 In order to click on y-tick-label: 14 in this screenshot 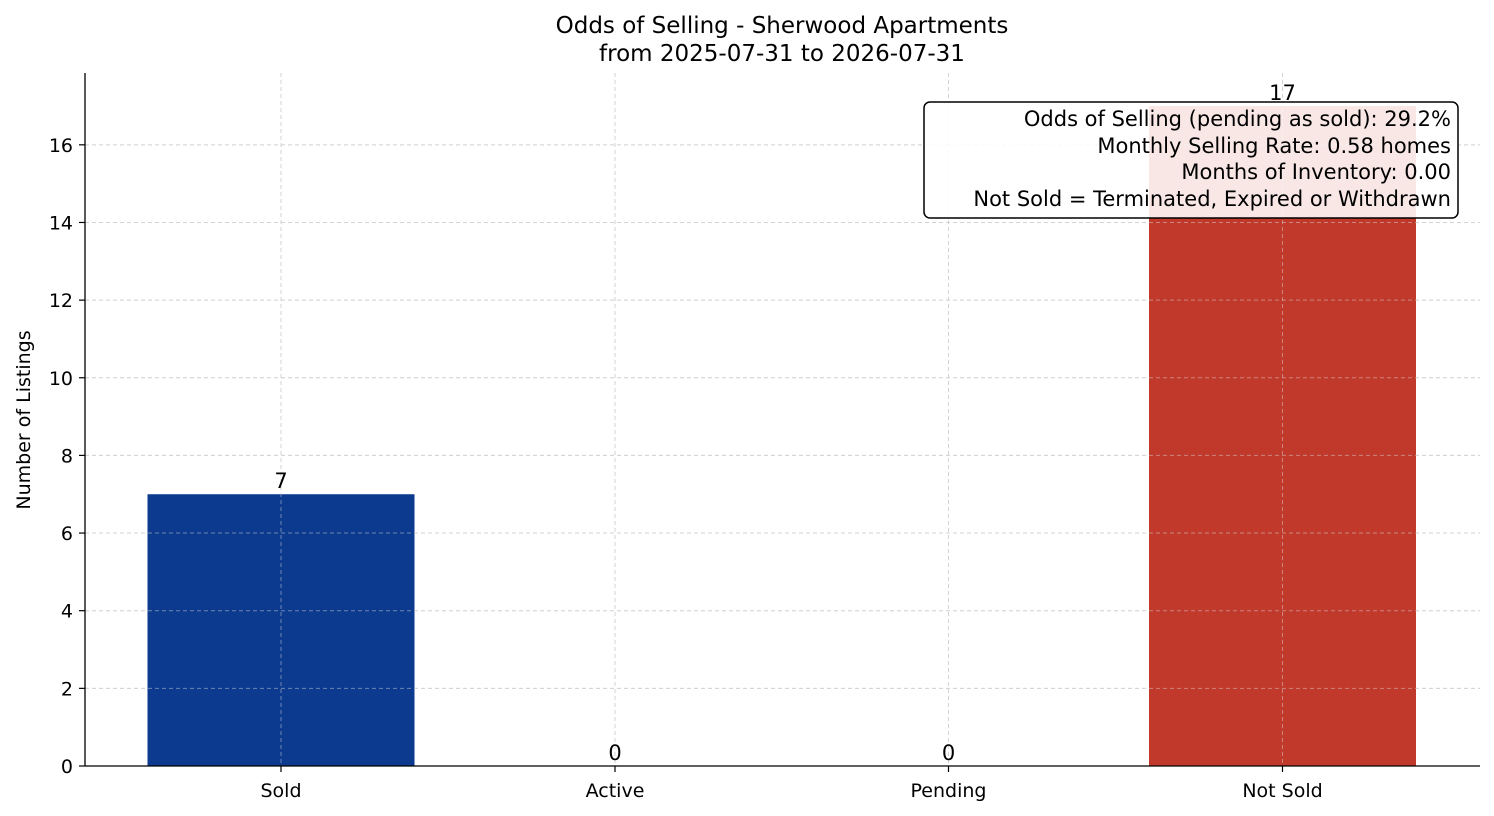, I will do `click(61, 223)`.